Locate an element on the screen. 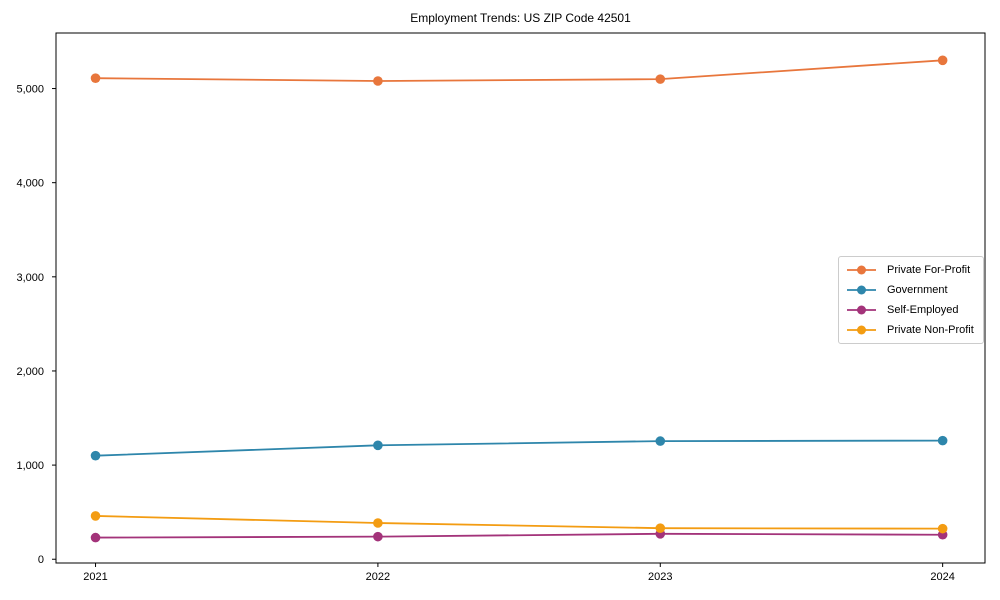  x-tick-label: 2021 is located at coordinates (95, 577).